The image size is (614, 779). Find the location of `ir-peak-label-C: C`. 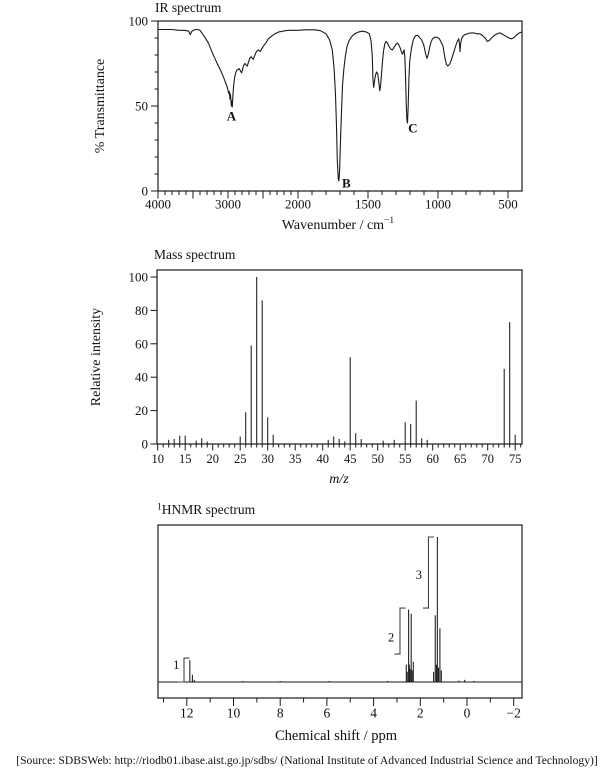

ir-peak-label-C: C is located at coordinates (412, 128).